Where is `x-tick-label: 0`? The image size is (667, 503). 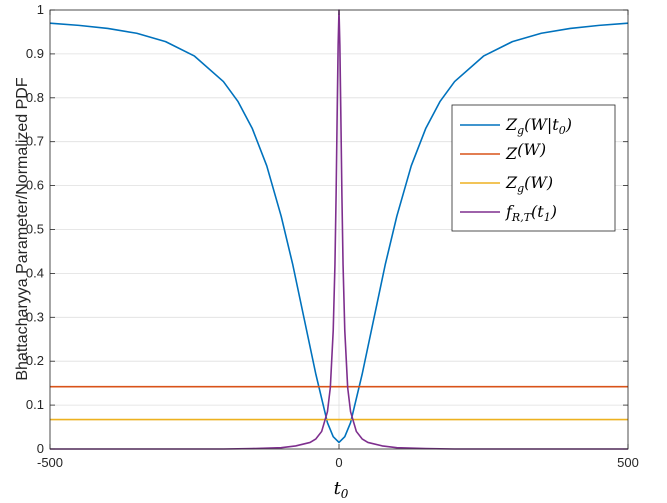 x-tick-label: 0 is located at coordinates (338, 462).